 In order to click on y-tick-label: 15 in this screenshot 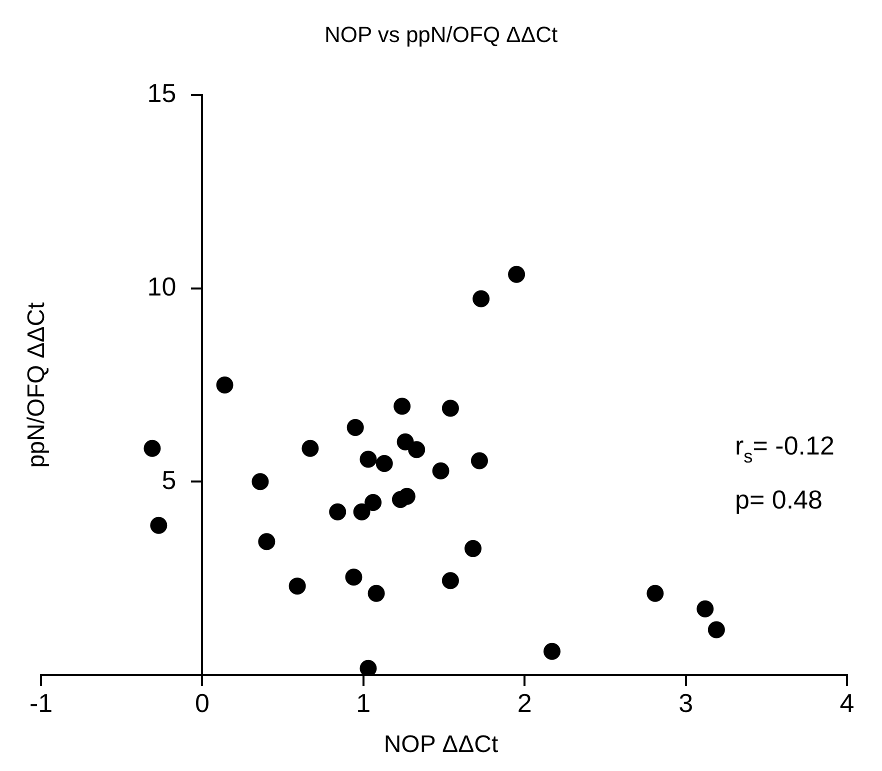, I will do `click(174, 93)`.